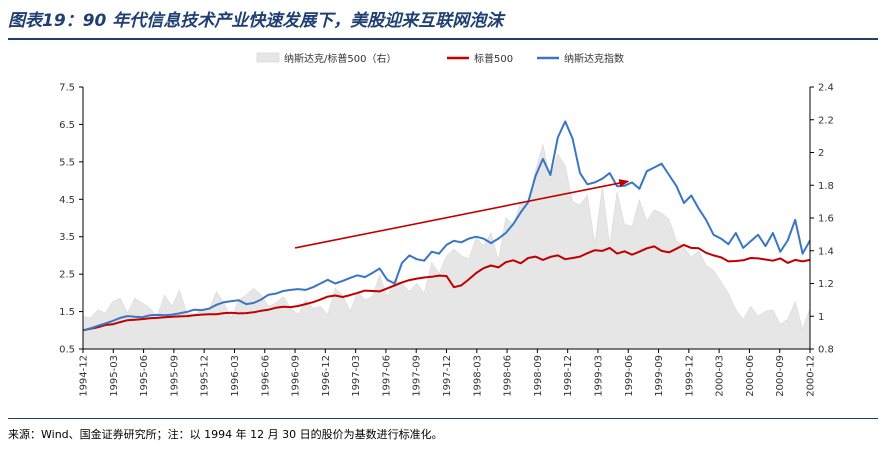 This screenshot has width=884, height=453. I want to click on y-right-tick-label-5: 1.8, so click(826, 186).